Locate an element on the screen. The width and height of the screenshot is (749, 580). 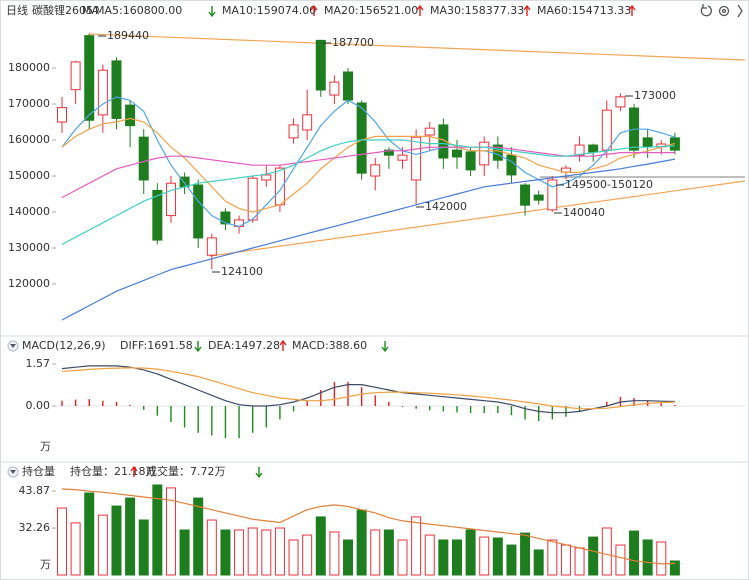
legend-entry: MACD:388.60 is located at coordinates (329, 345).